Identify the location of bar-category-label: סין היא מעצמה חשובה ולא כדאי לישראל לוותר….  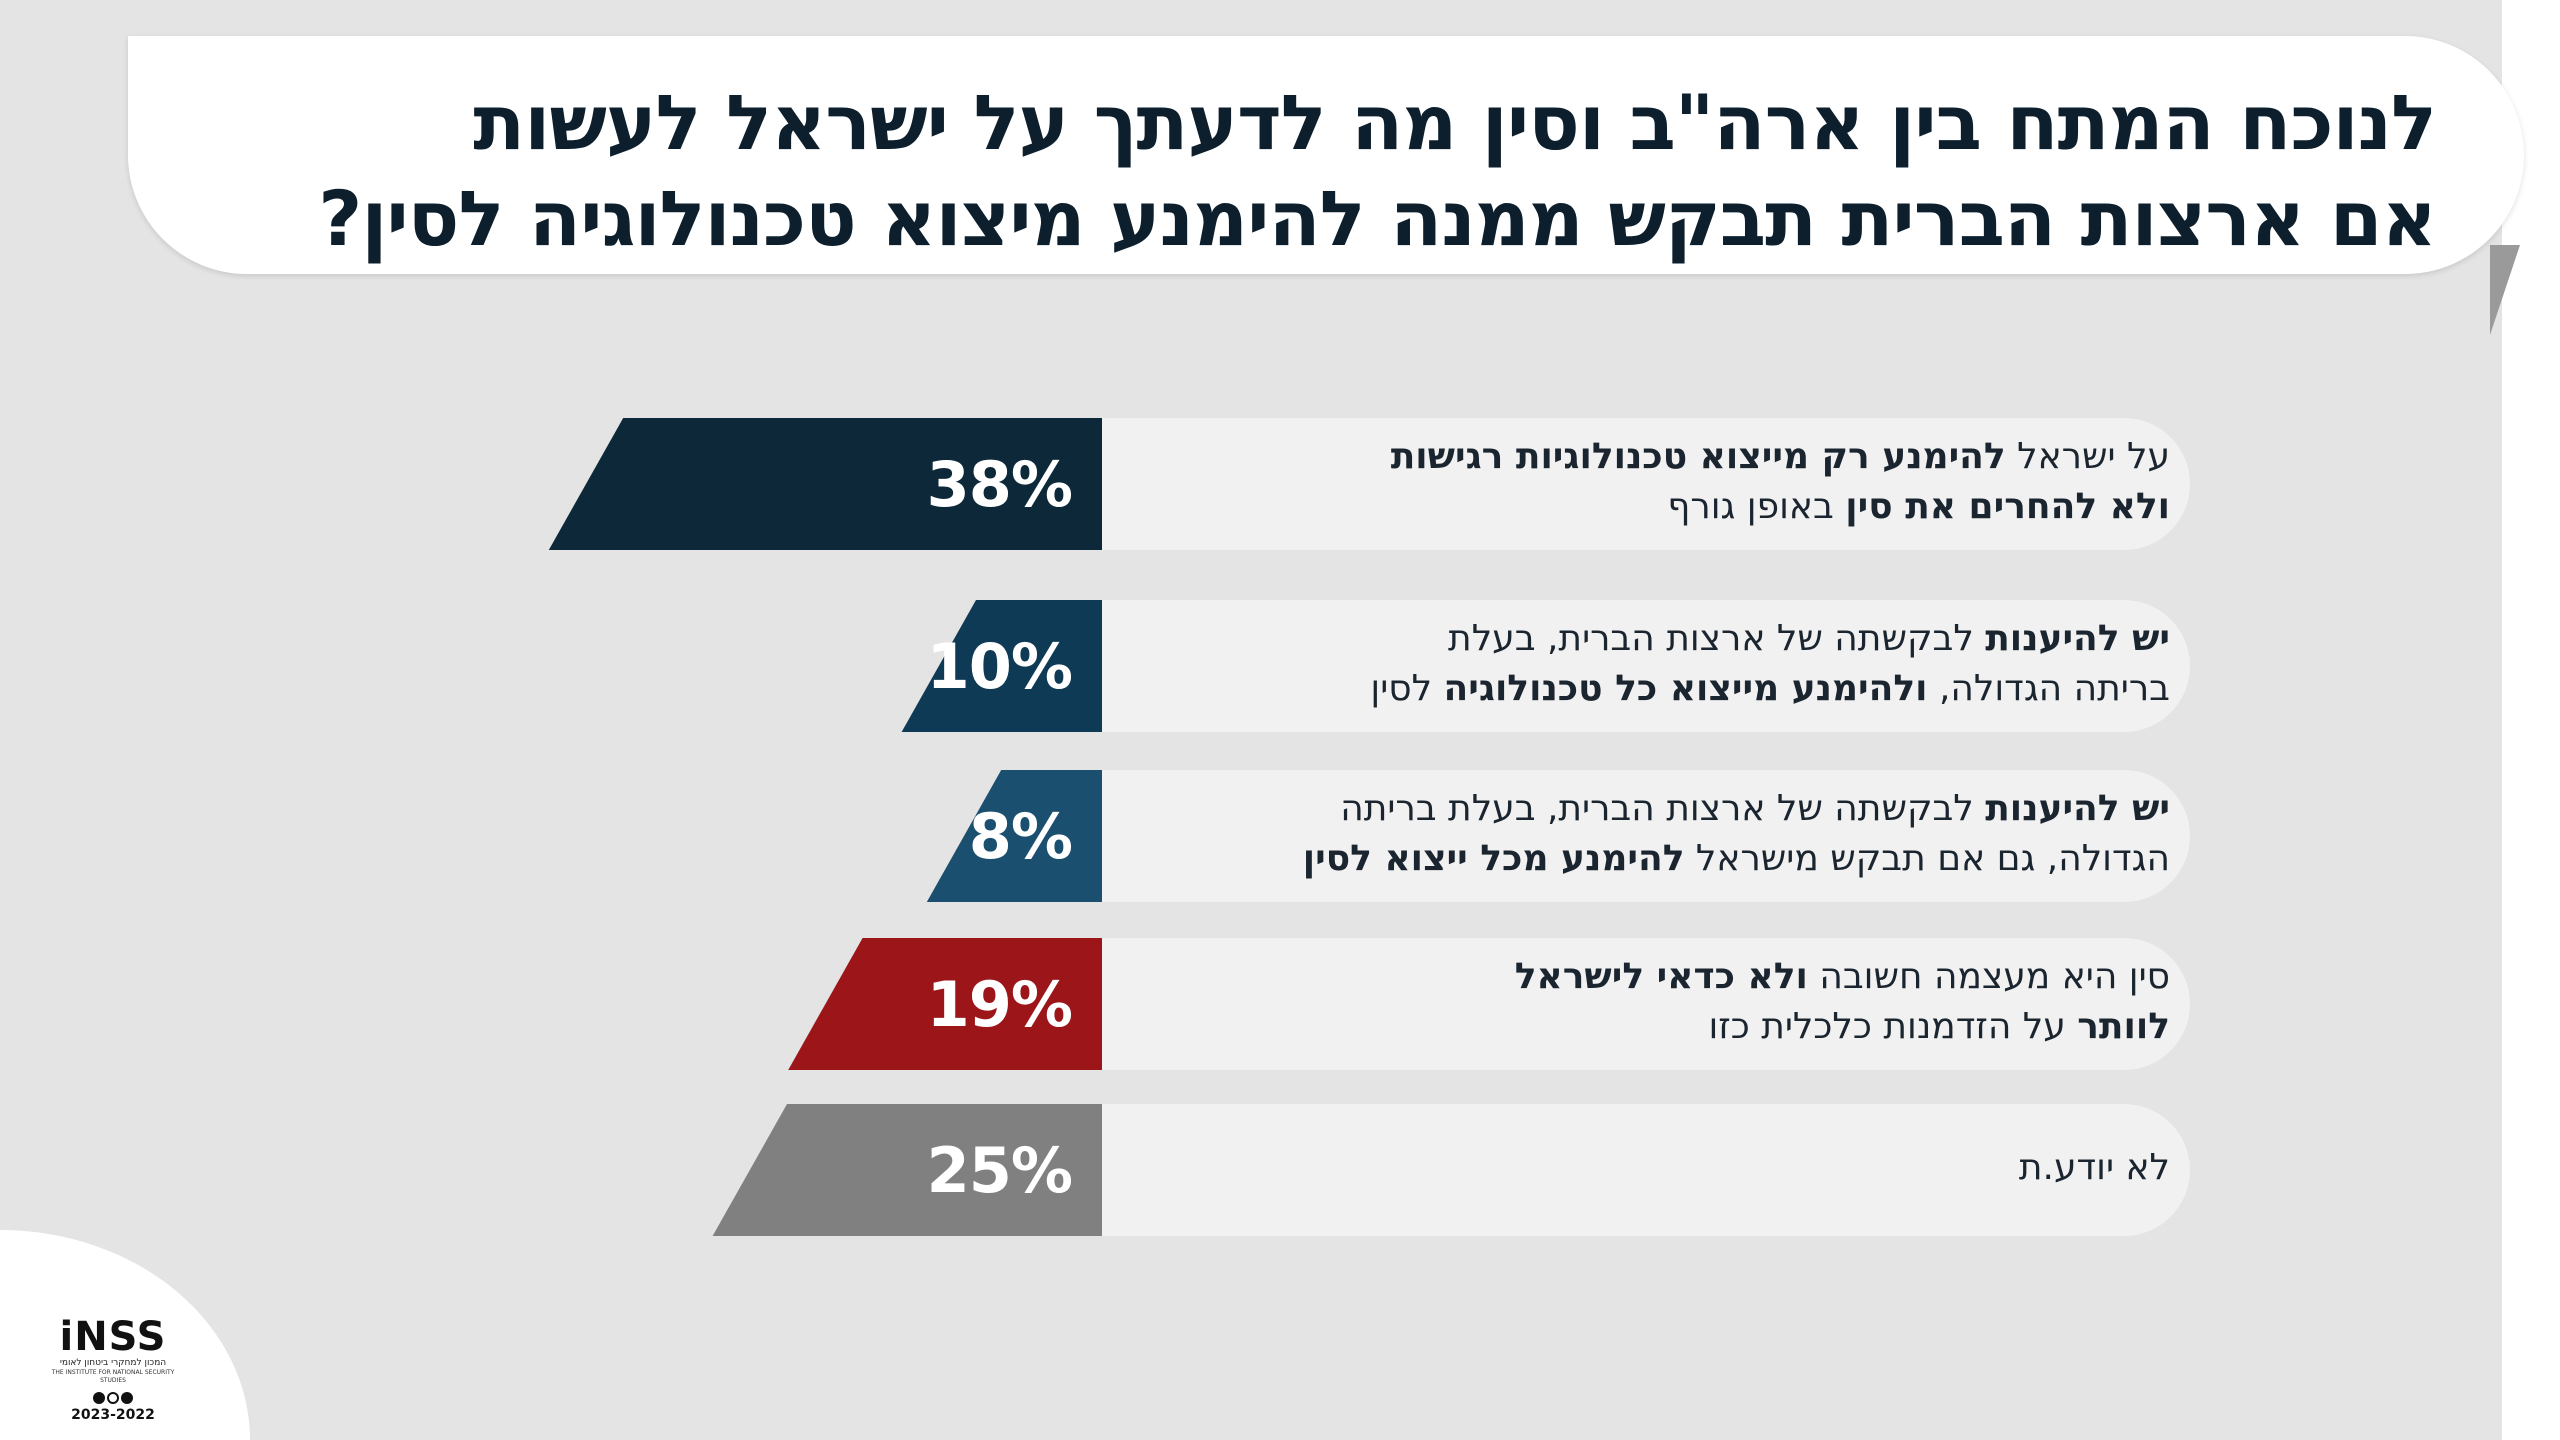
(1842, 1002).